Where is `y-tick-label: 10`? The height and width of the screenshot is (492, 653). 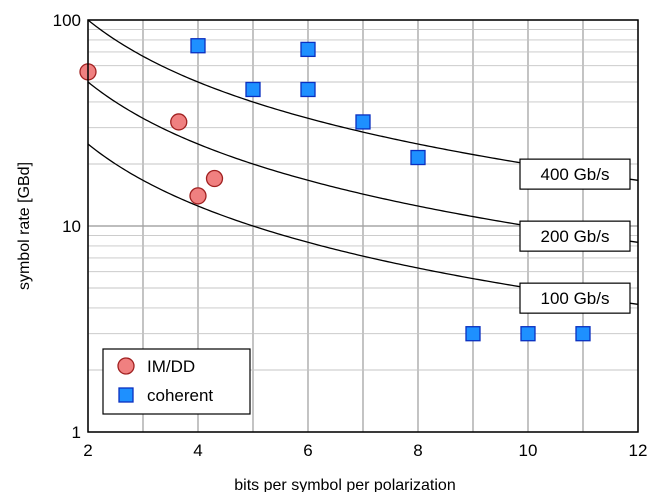
y-tick-label: 10 is located at coordinates (71, 226).